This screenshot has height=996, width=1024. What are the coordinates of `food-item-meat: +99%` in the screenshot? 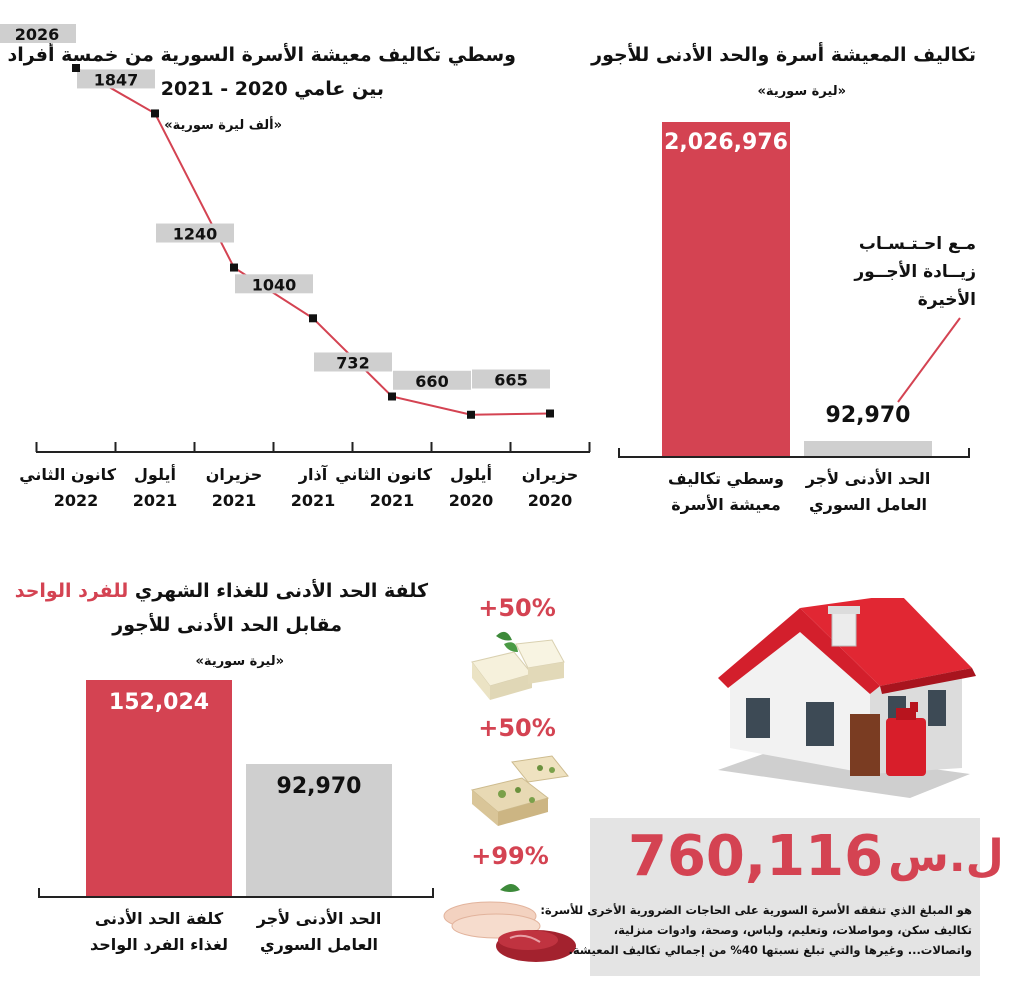 It's located at (510, 906).